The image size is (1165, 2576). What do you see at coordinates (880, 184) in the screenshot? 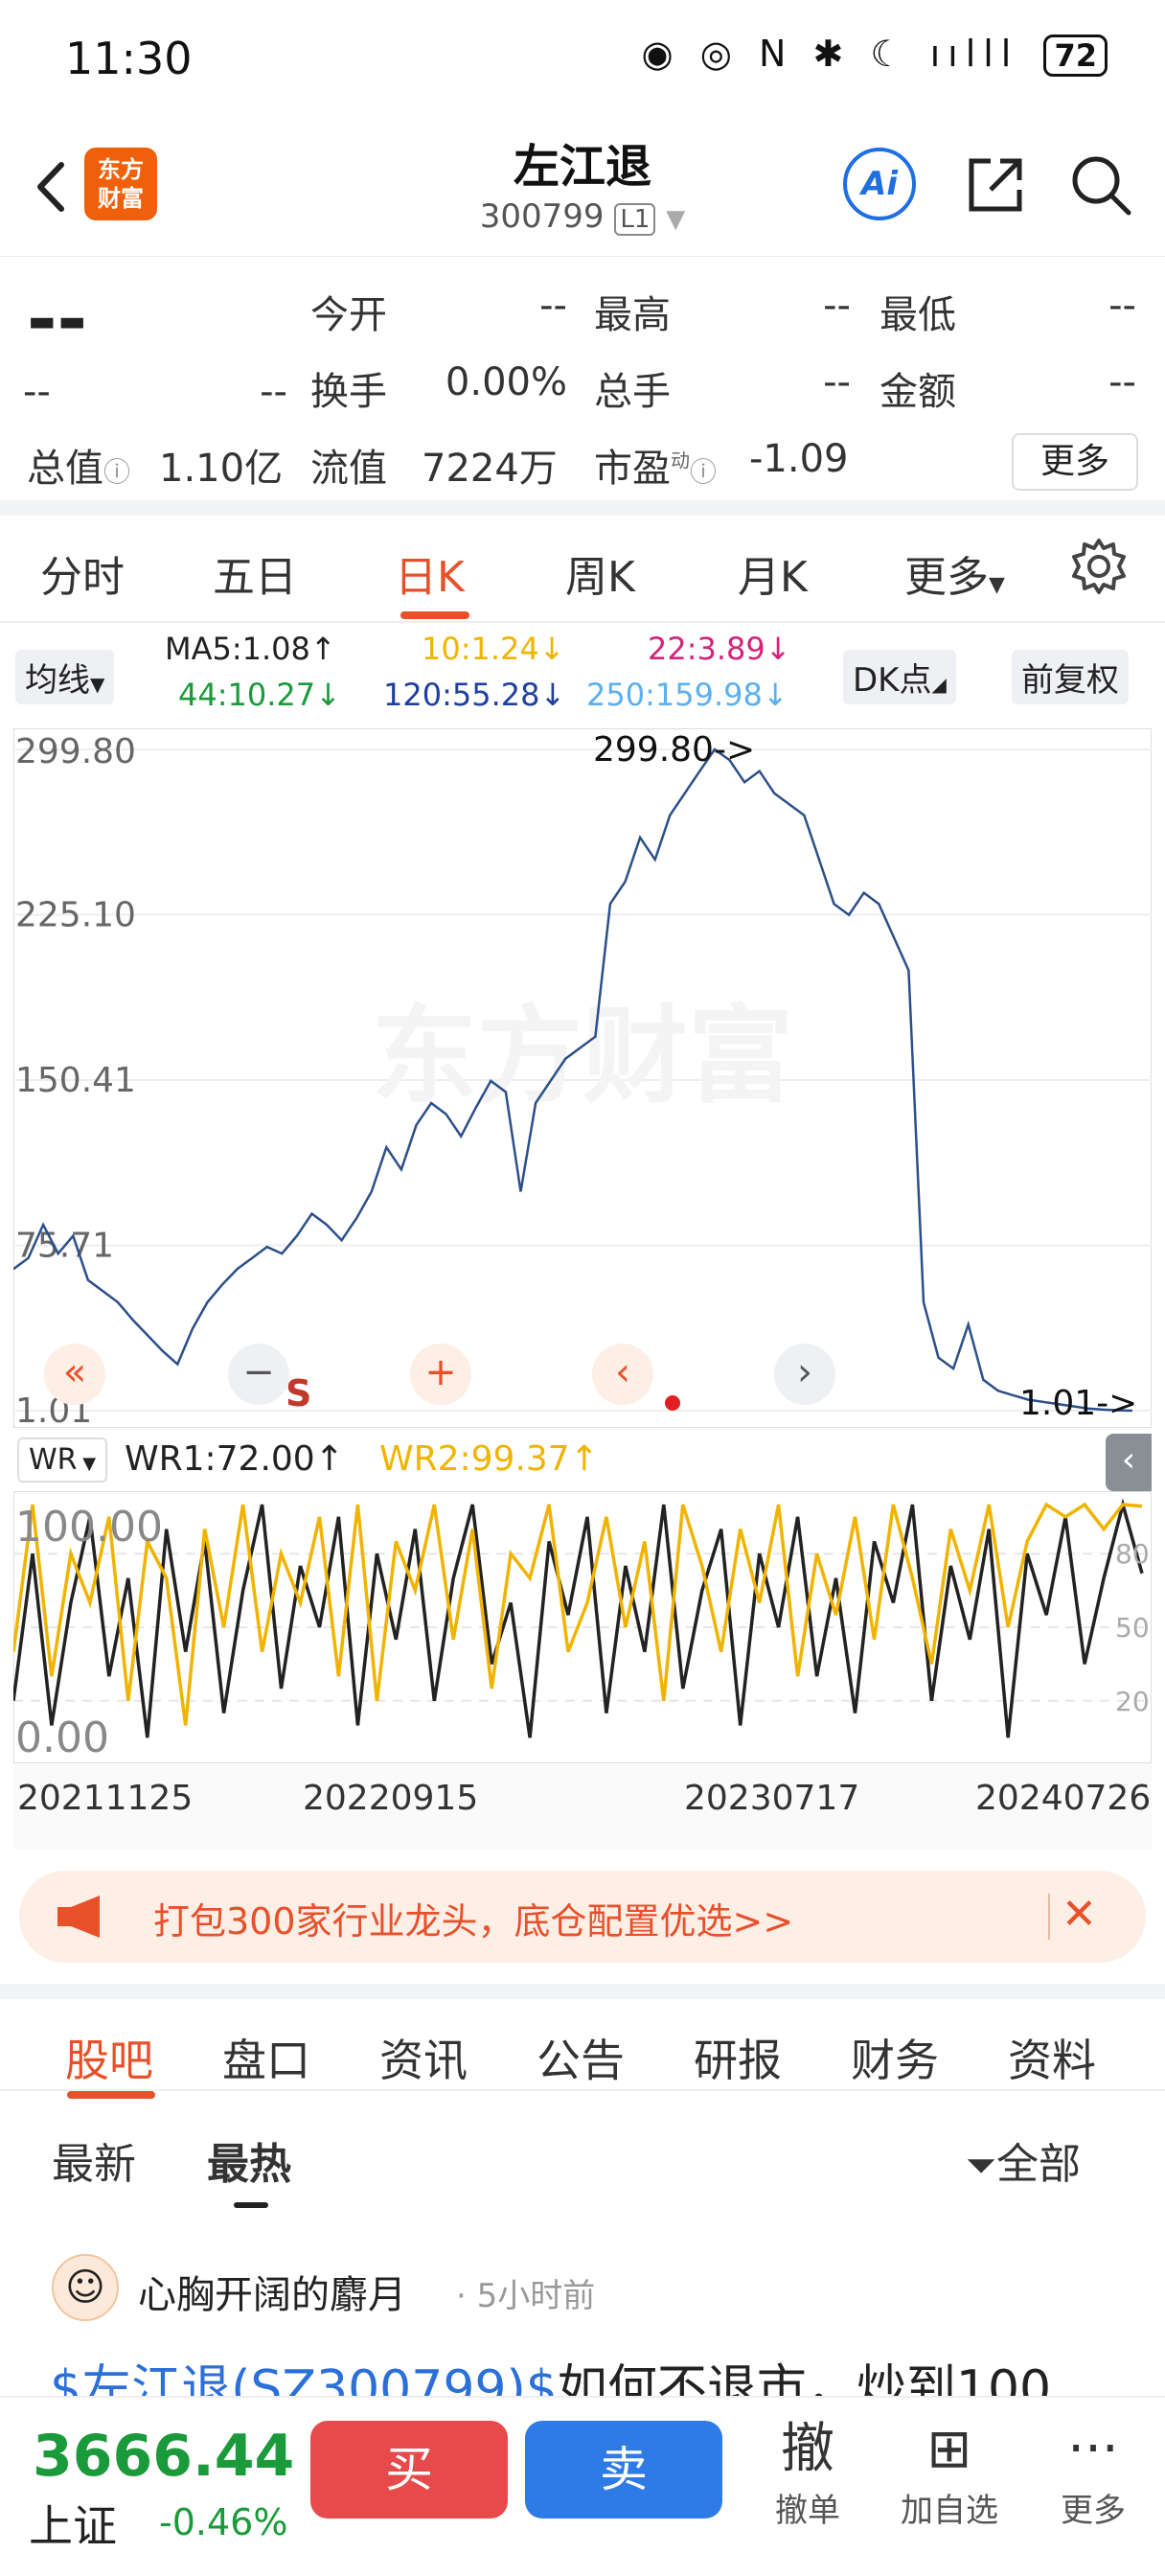
I see `ai-assistant-icon: Ai` at bounding box center [880, 184].